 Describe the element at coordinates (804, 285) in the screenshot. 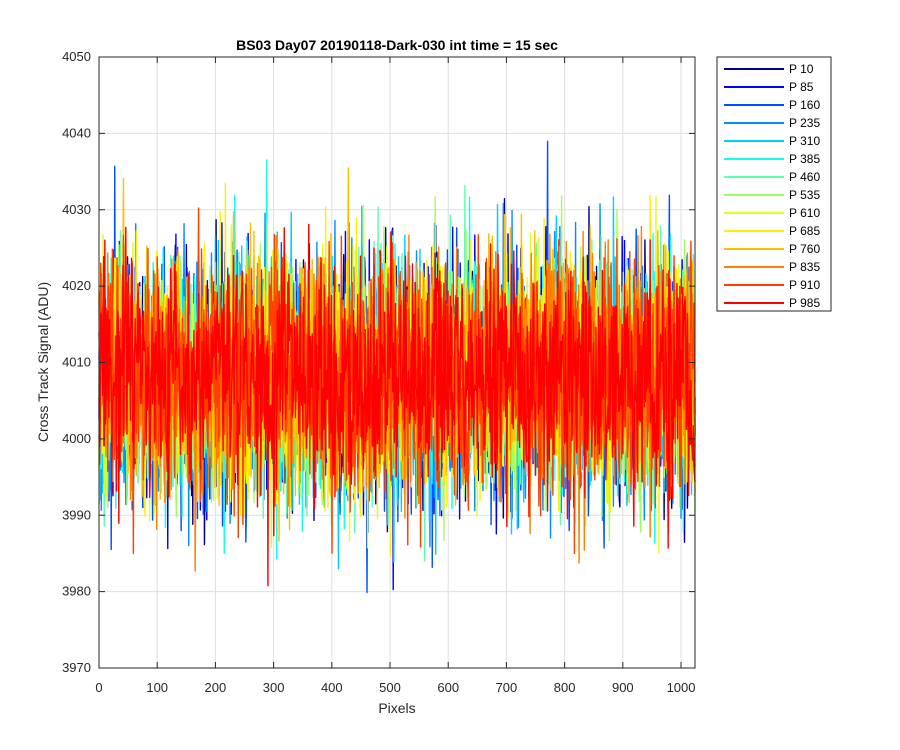

I see `legend-label: P 910` at that location.